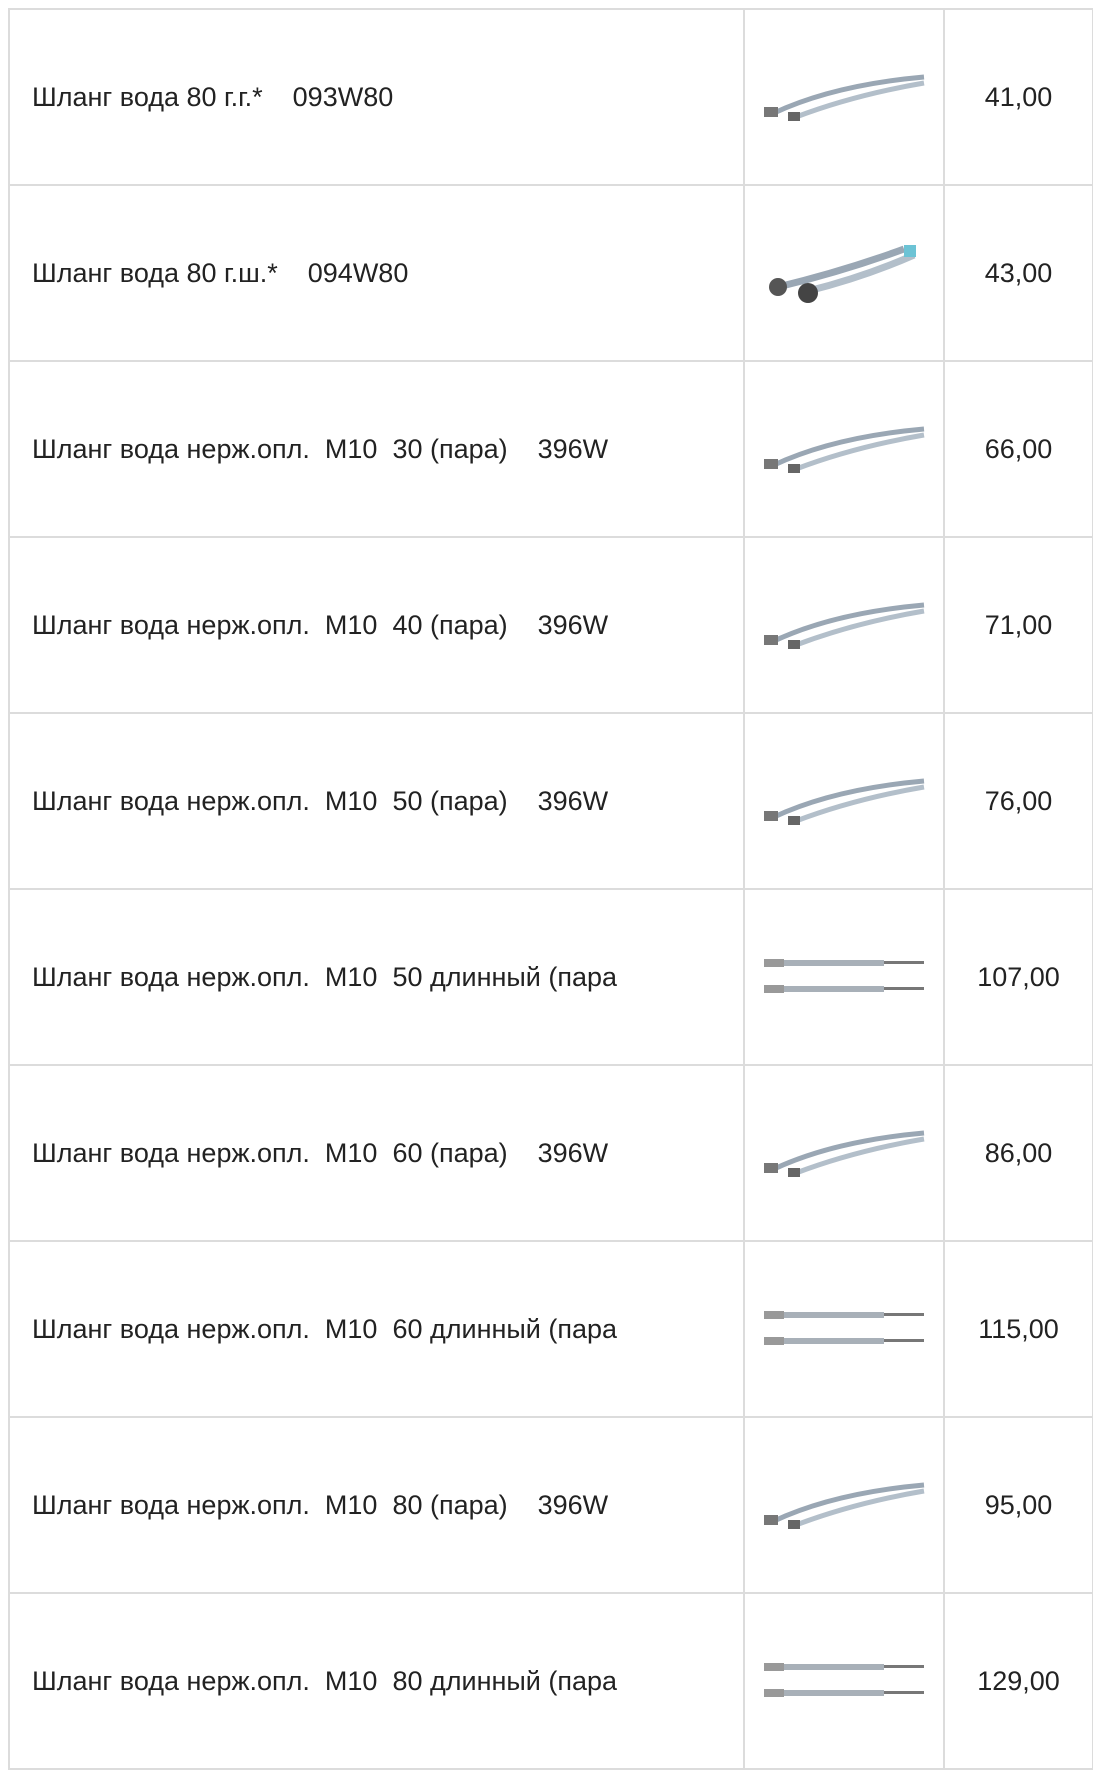 This screenshot has width=1093, height=1789. Describe the element at coordinates (320, 1504) in the screenshot. I see `product-name: Шланг вода нерж.опл. М10 80 (пара) 396W` at that location.